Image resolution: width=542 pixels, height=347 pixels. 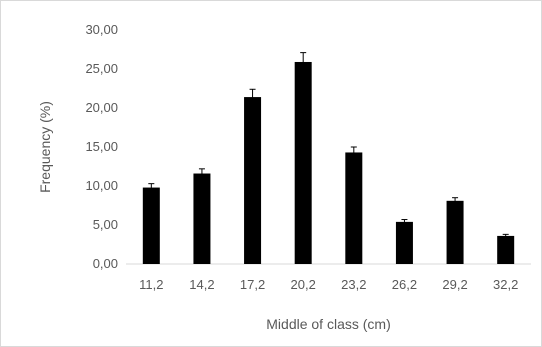 What do you see at coordinates (101, 29) in the screenshot?
I see `y-tick-label: 30,00` at bounding box center [101, 29].